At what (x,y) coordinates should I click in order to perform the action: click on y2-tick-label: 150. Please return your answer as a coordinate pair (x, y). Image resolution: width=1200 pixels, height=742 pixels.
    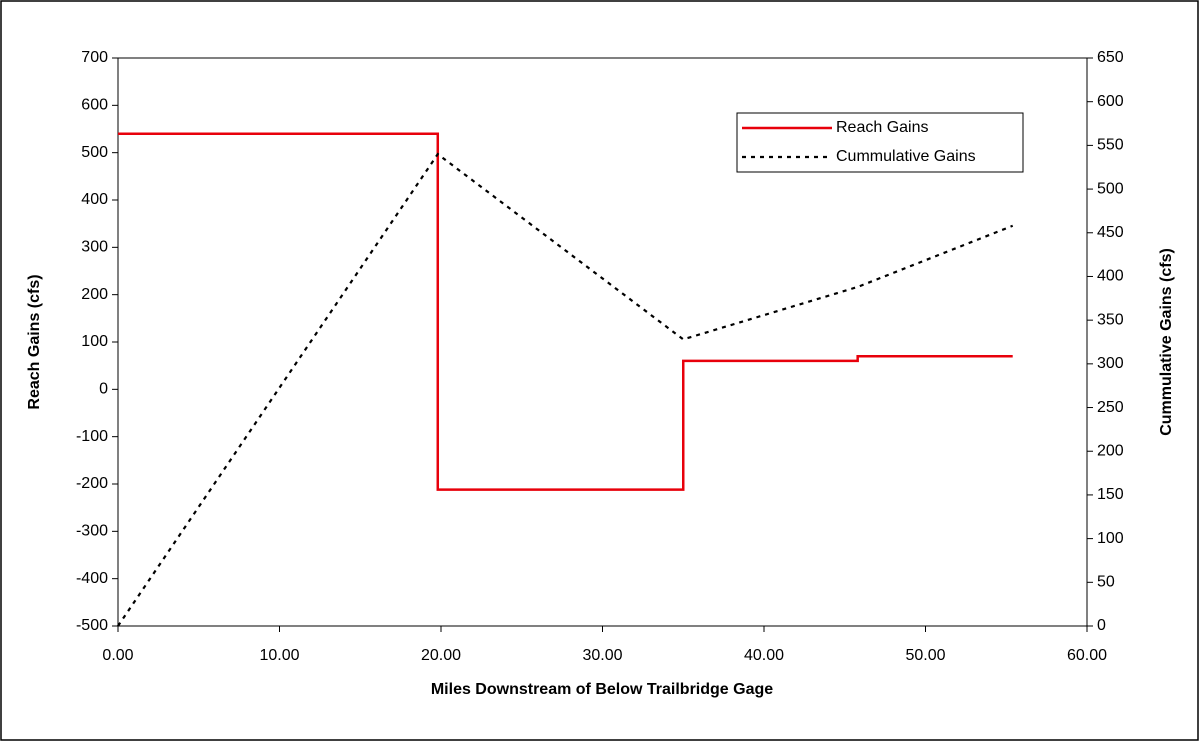
    Looking at the image, I should click on (1110, 494).